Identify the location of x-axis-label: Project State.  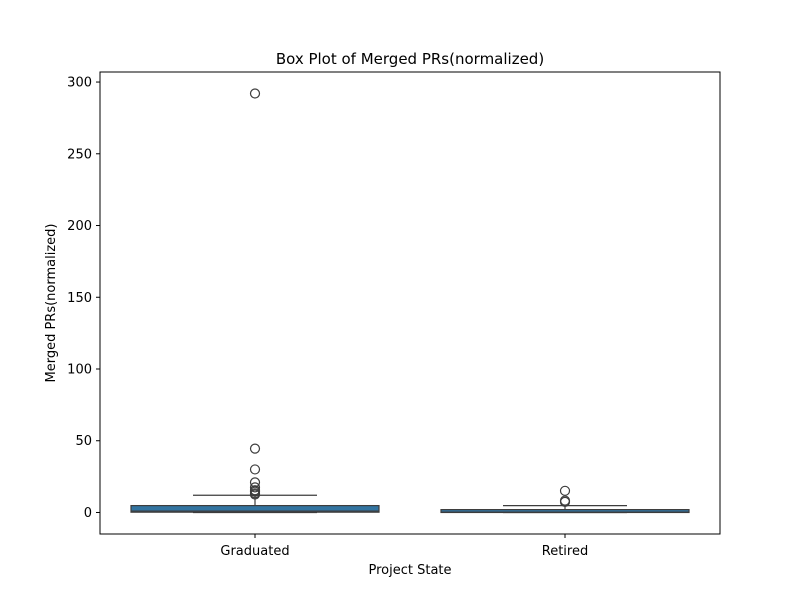
(409, 570).